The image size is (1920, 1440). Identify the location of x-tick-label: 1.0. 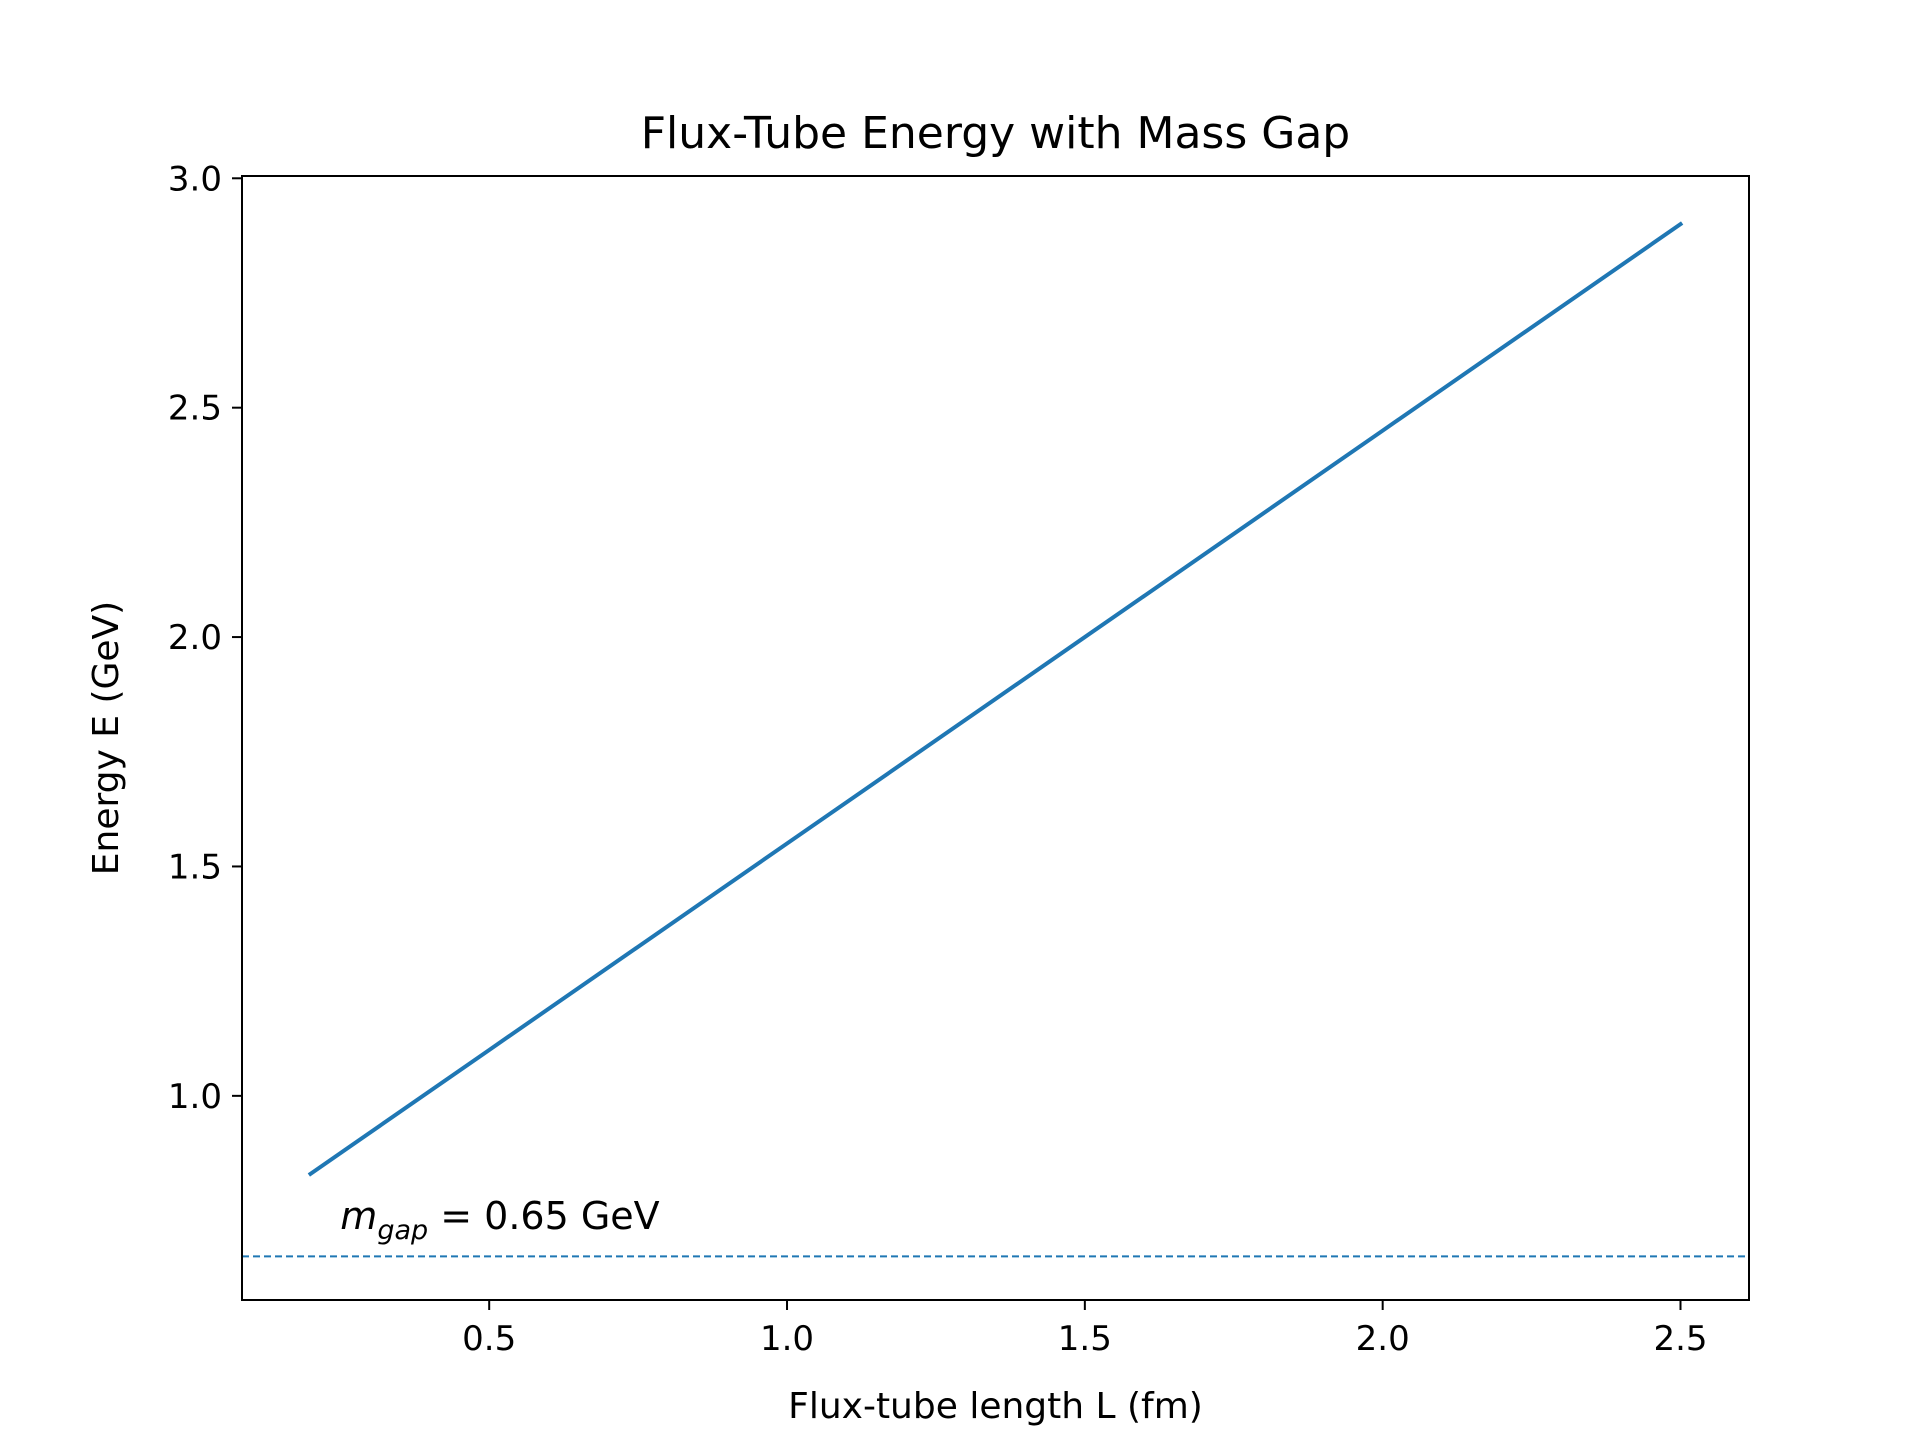
(787, 1339).